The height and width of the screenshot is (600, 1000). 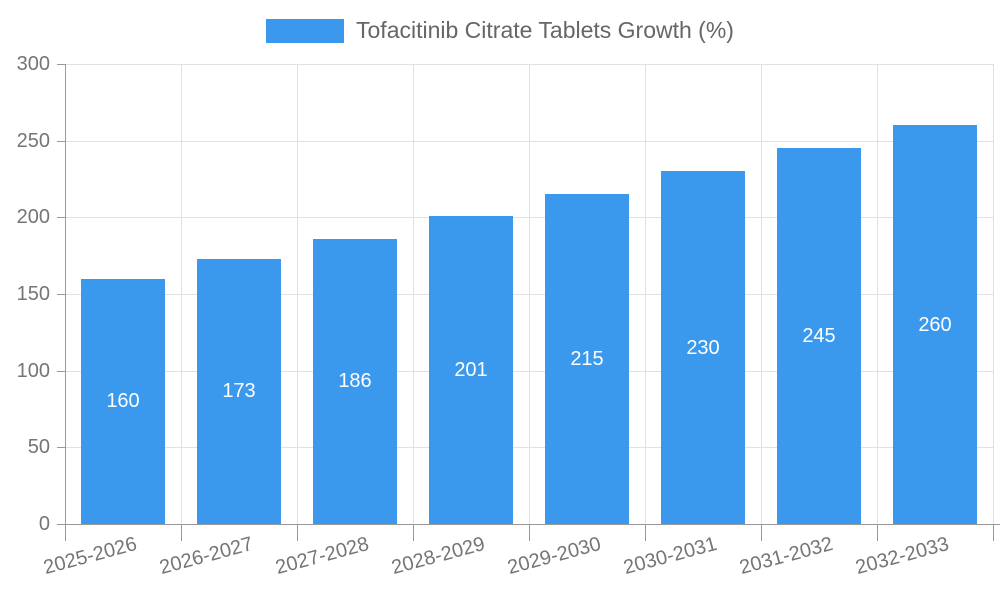 What do you see at coordinates (786, 556) in the screenshot?
I see `x-axis-label: 2031-2032` at bounding box center [786, 556].